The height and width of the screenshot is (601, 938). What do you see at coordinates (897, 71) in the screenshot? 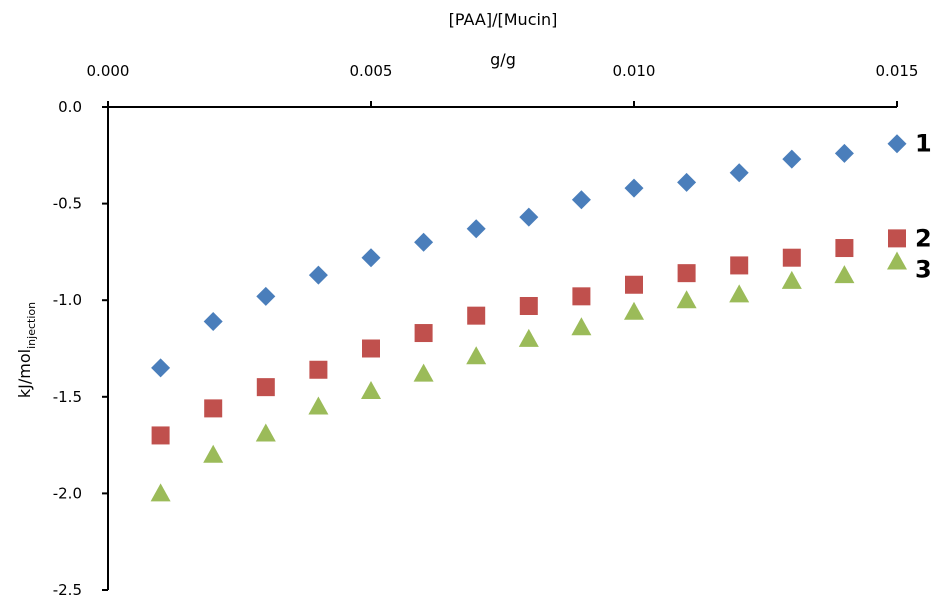
I see `x-tick-label: 0.015` at bounding box center [897, 71].